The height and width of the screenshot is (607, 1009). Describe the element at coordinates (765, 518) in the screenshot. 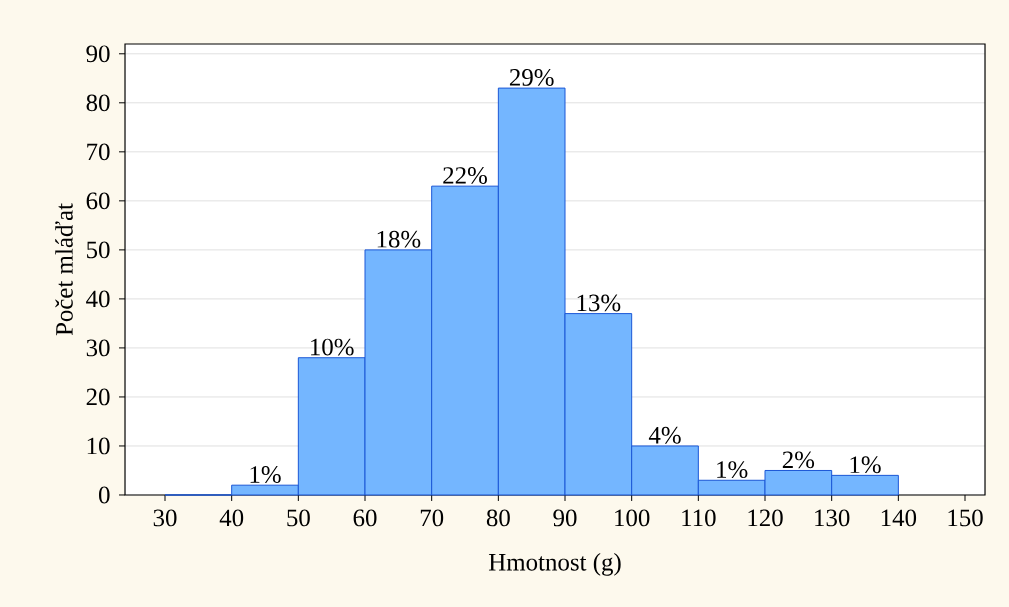

I see `x-tick-label: 120` at that location.